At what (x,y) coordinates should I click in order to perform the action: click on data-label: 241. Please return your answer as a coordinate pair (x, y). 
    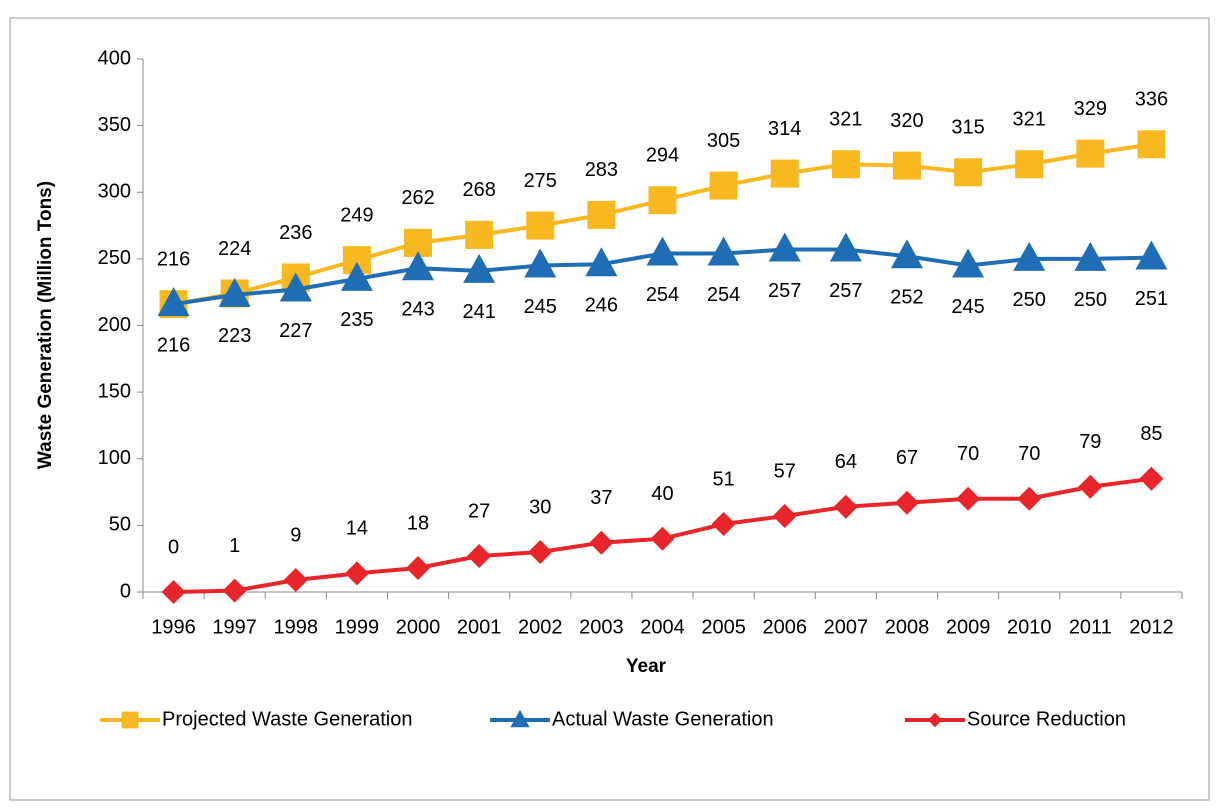
    Looking at the image, I should click on (478, 312).